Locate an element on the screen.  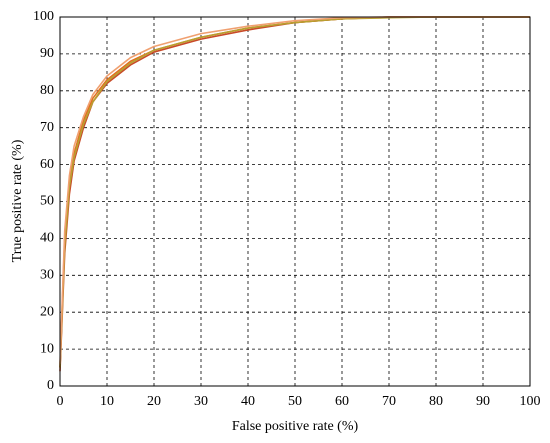
x-tick-label: 10 is located at coordinates (107, 401).